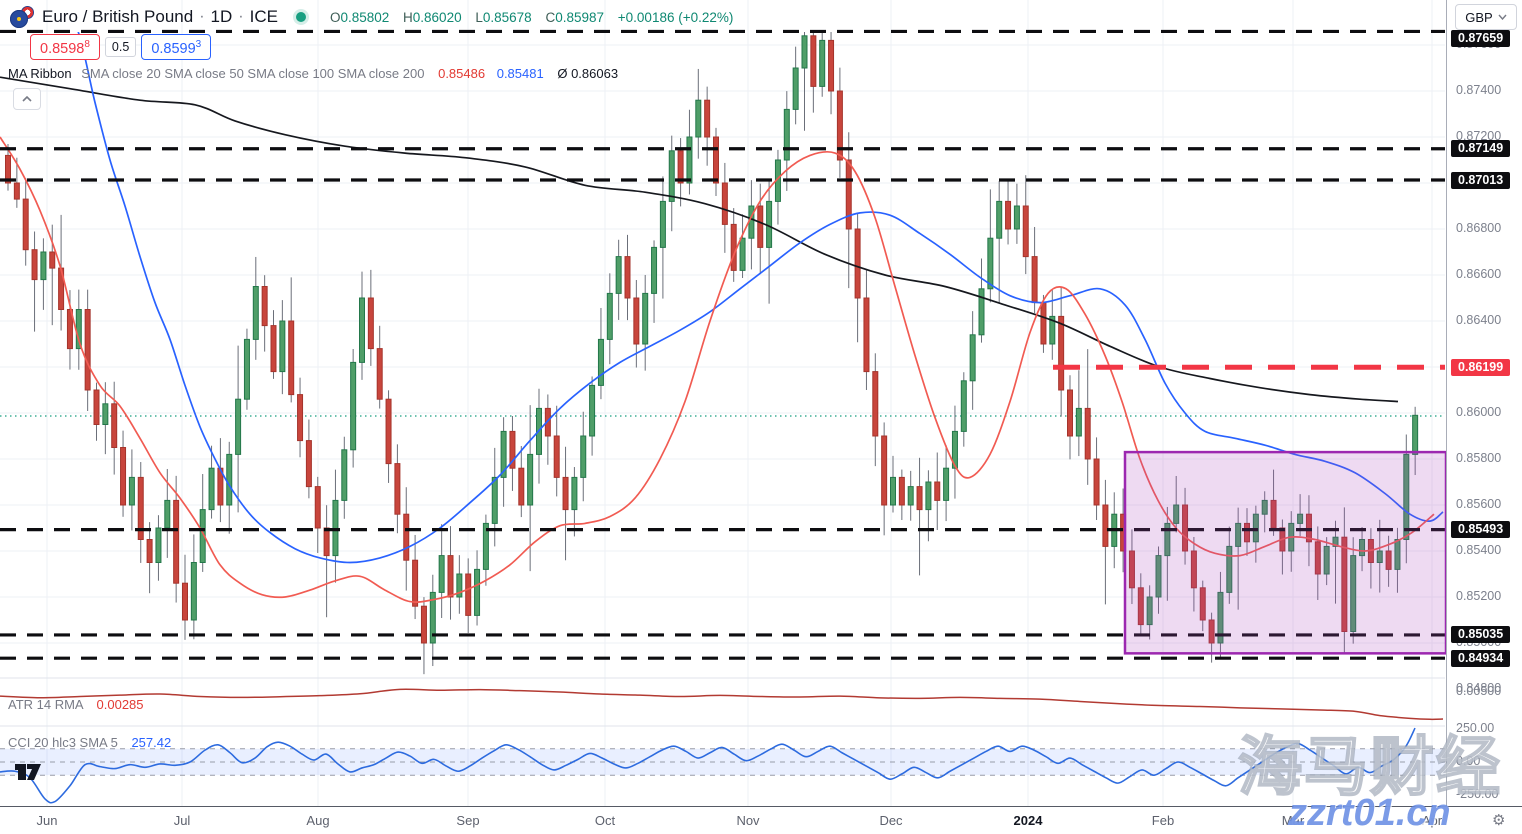 The height and width of the screenshot is (834, 1522). I want to click on price-tick-label: 0.86400, so click(1479, 320).